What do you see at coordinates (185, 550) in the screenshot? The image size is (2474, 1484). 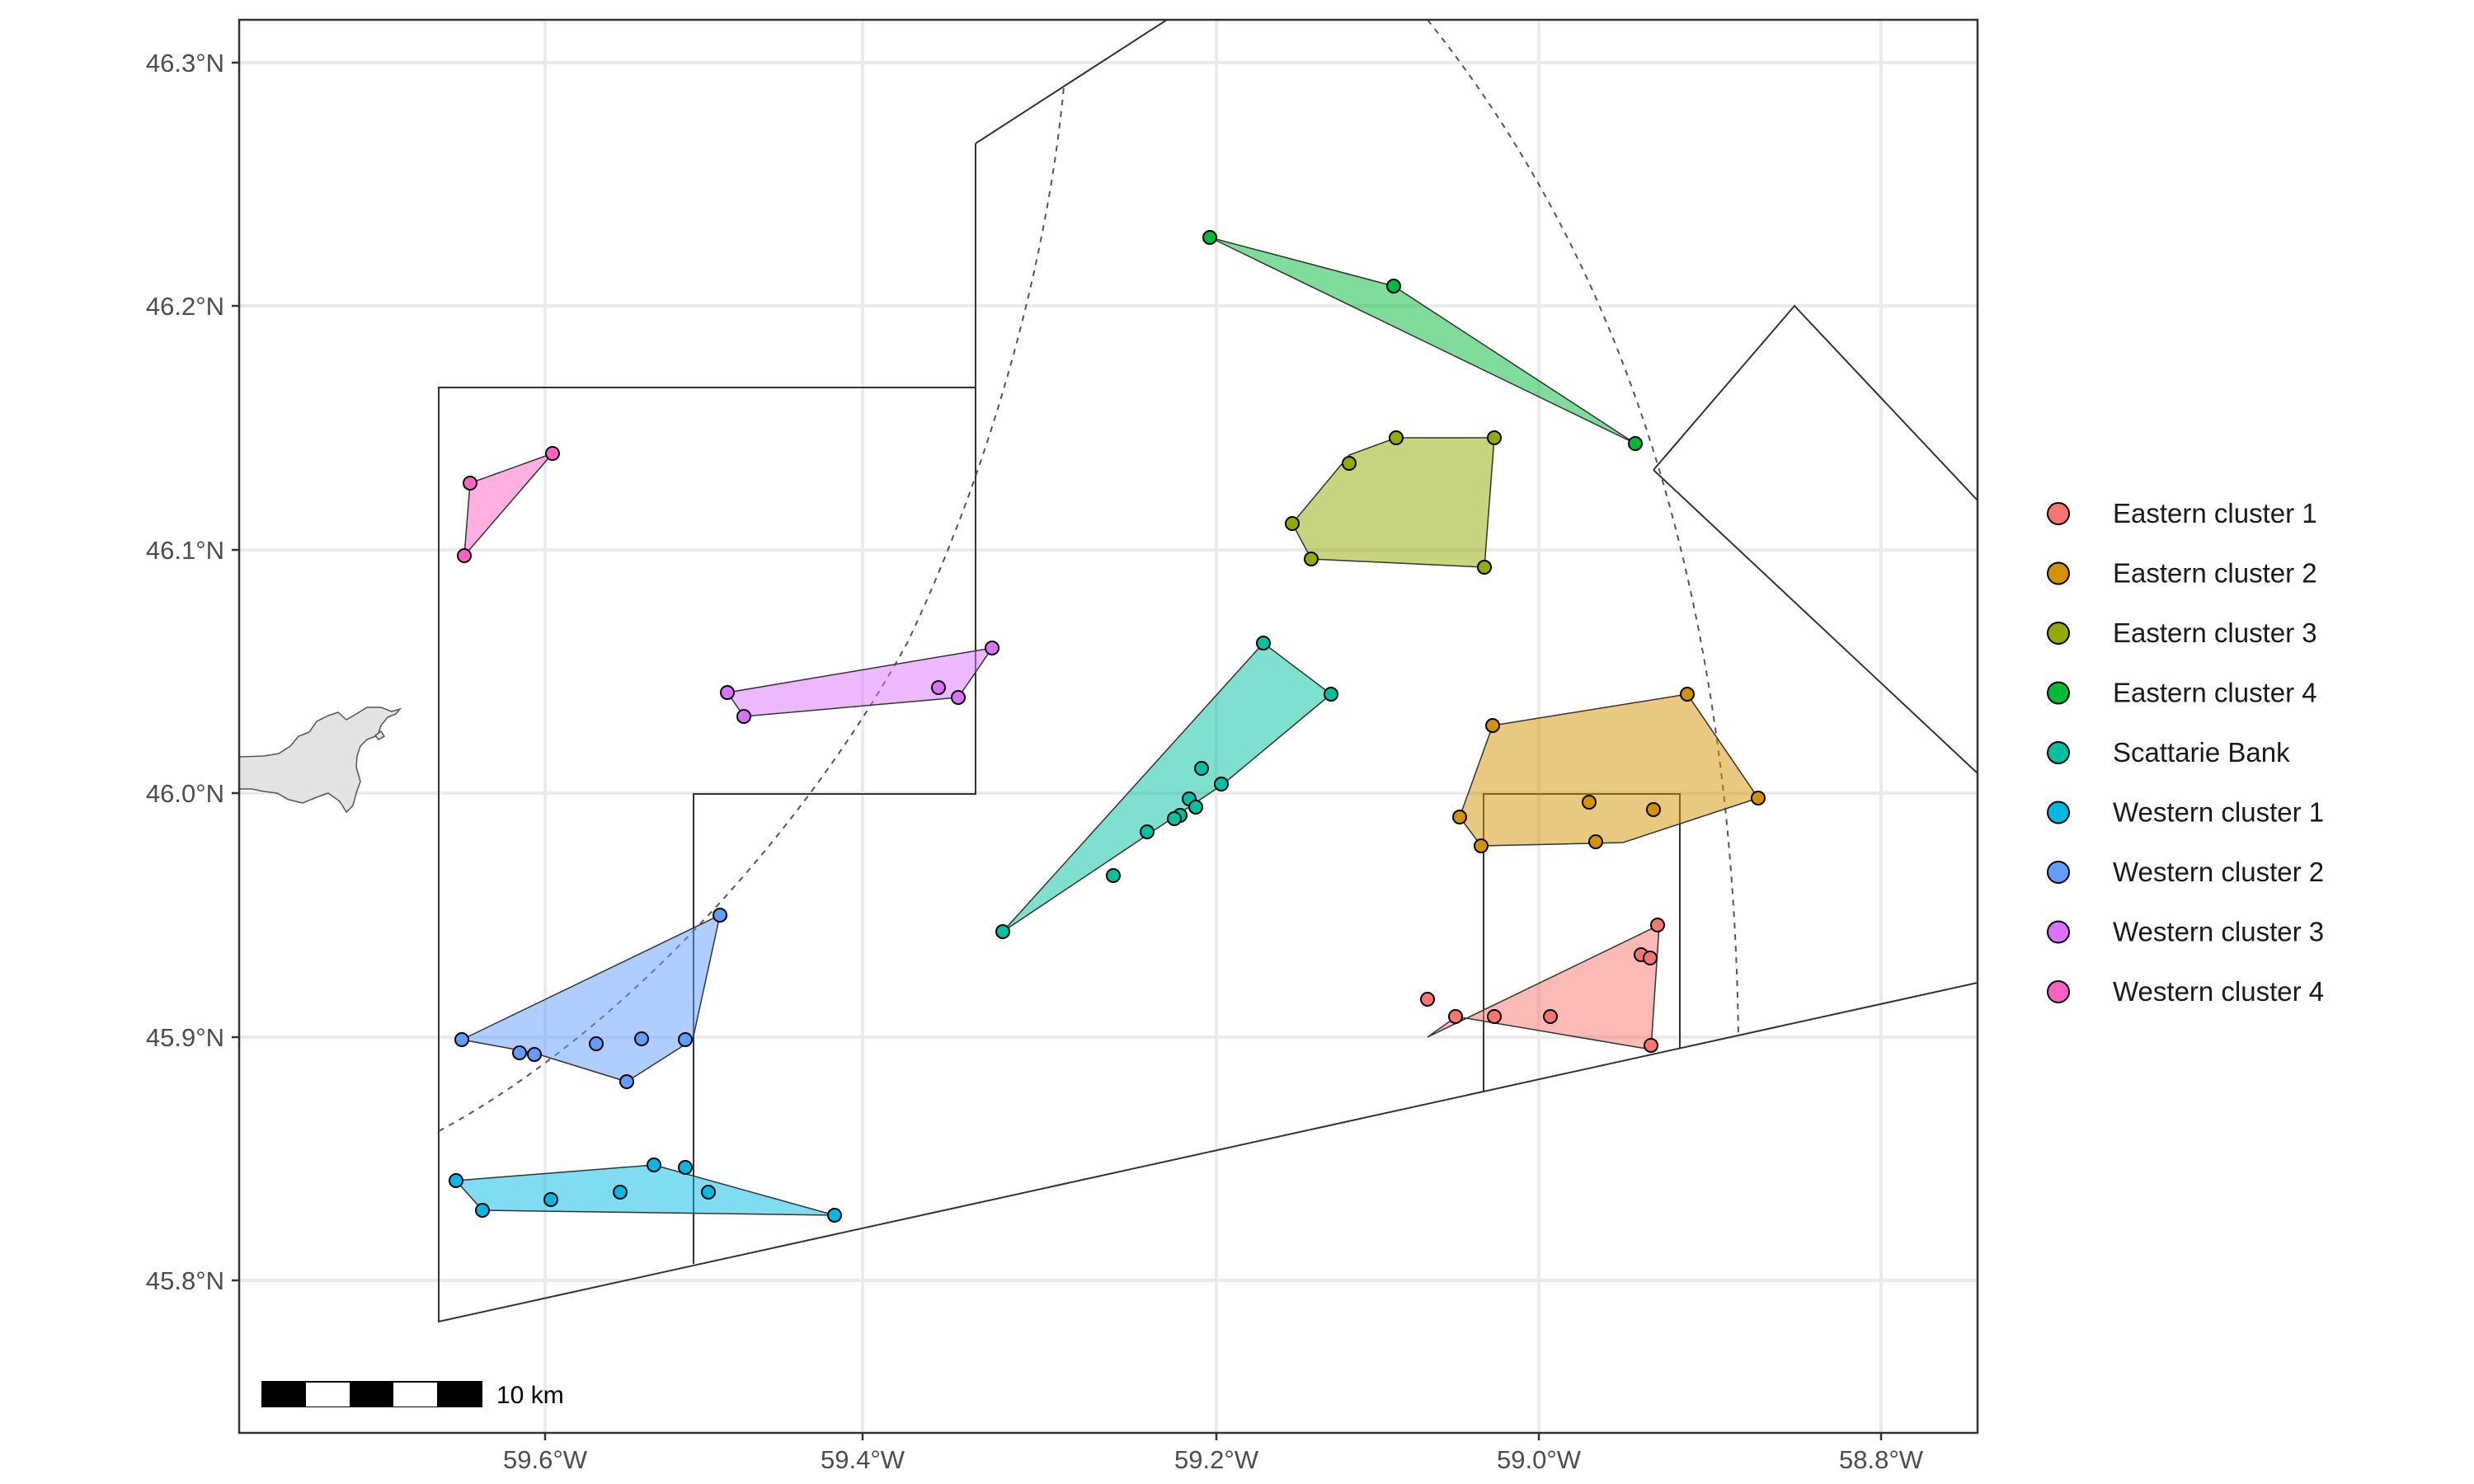 I see `y-tick-label: 46.1°N` at bounding box center [185, 550].